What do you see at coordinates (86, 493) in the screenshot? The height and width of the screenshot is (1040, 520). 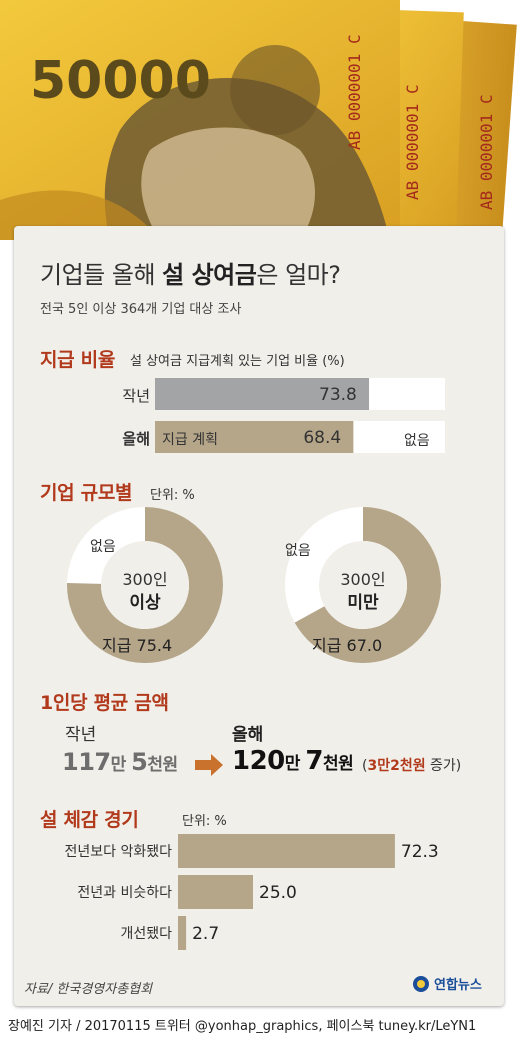 I see `section-title-company-size: 기업 규모별` at bounding box center [86, 493].